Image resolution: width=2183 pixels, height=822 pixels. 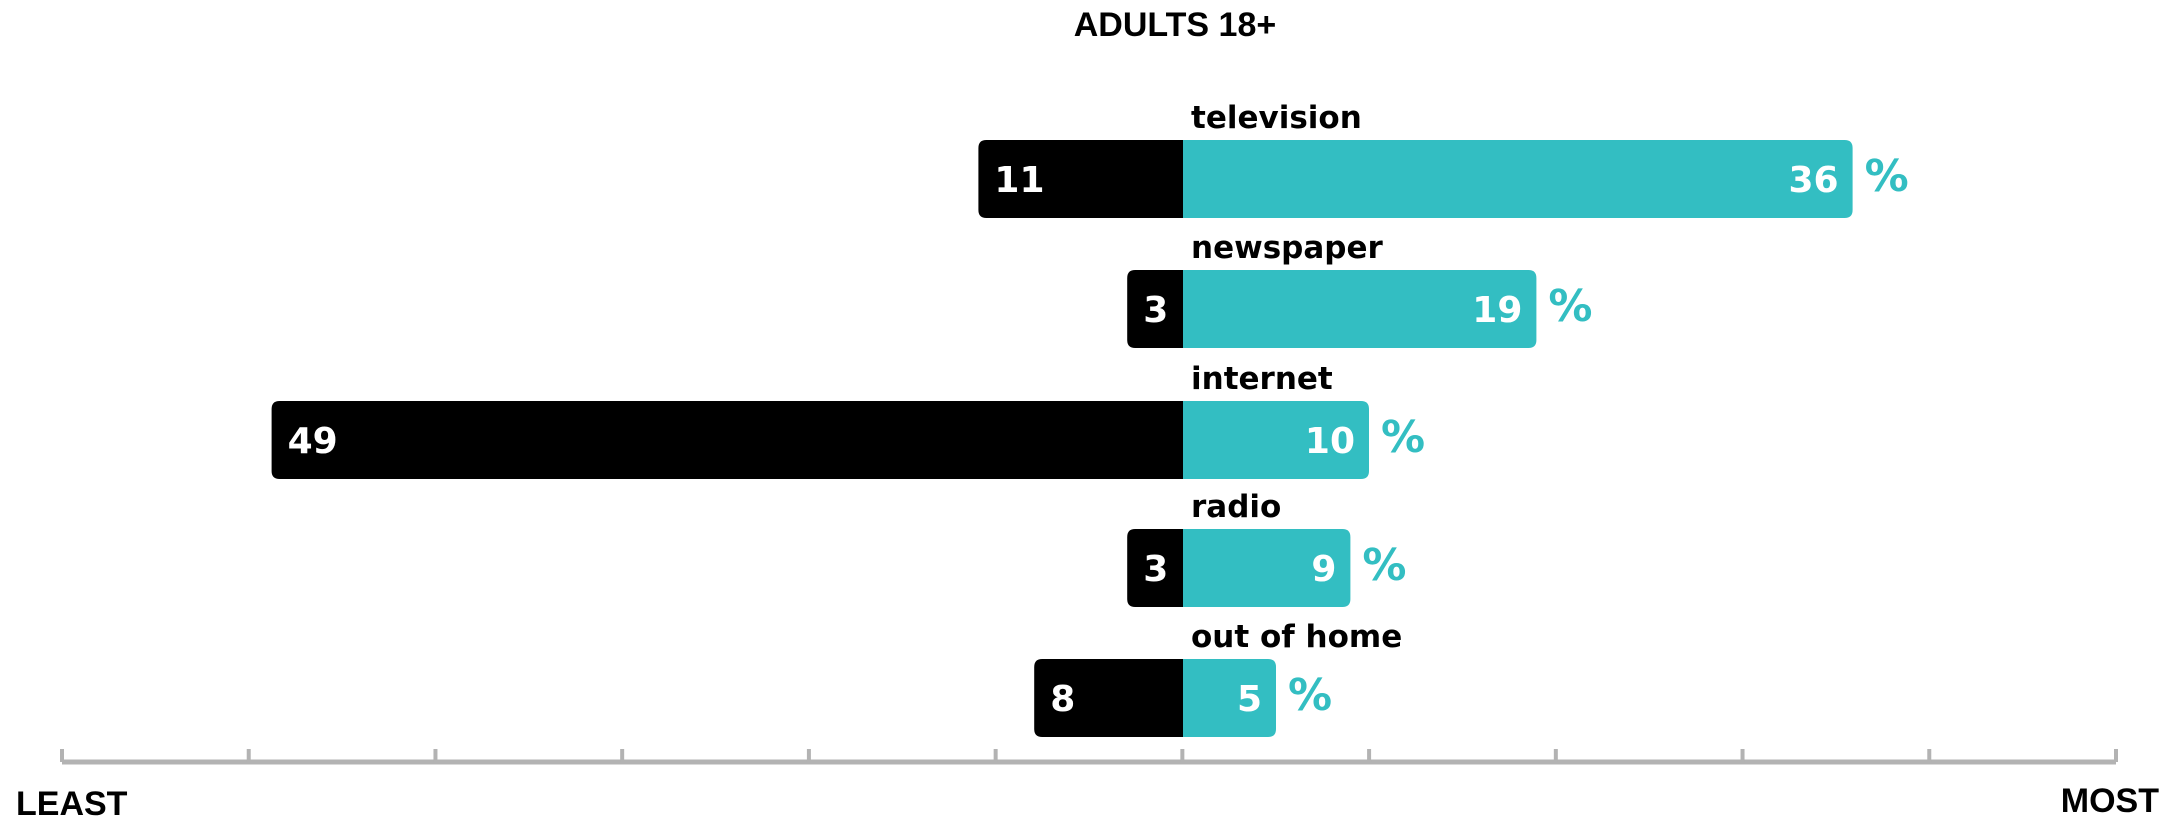 I want to click on most-value-label: 9, so click(x=1323, y=569).